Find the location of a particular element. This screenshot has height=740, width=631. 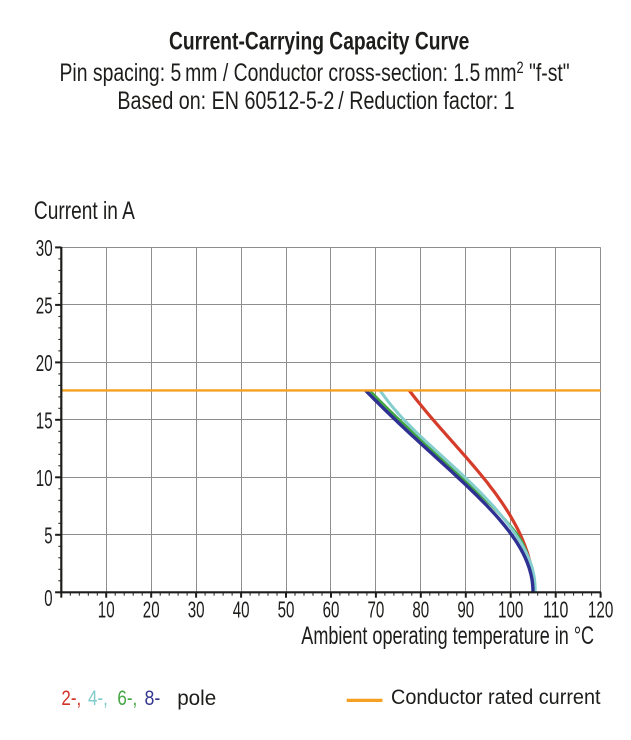

svg-text: 80 is located at coordinates (420, 610).